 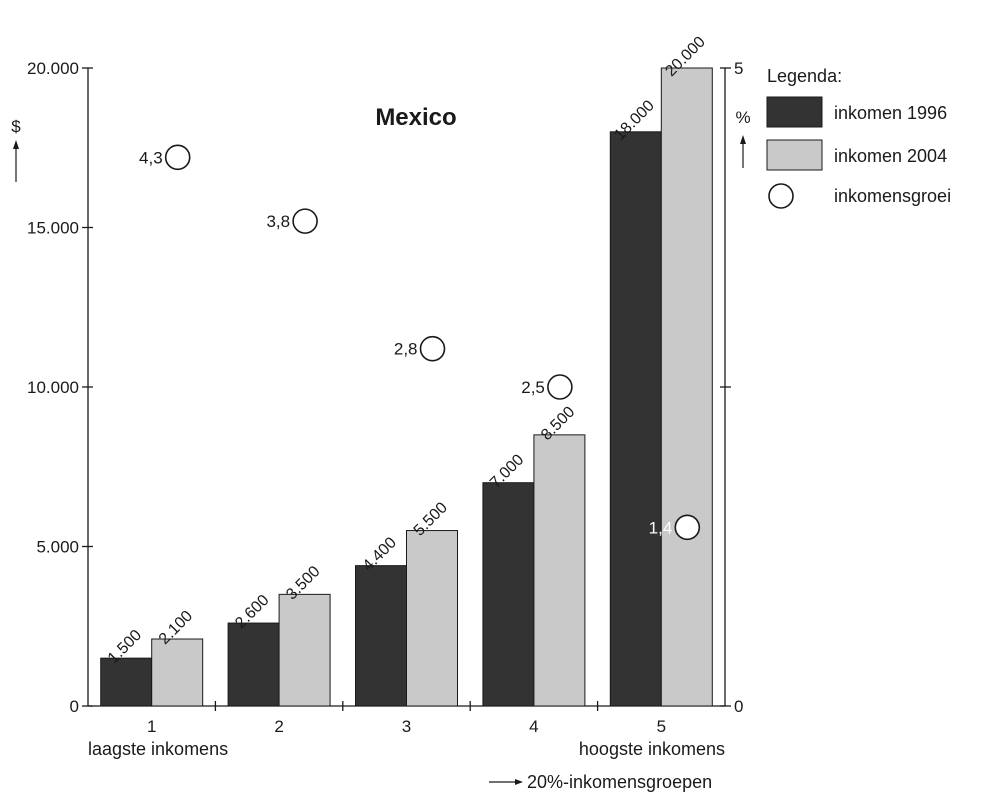 I want to click on legend-label-inkomen-1996: inkomen 1996, so click(x=890, y=113).